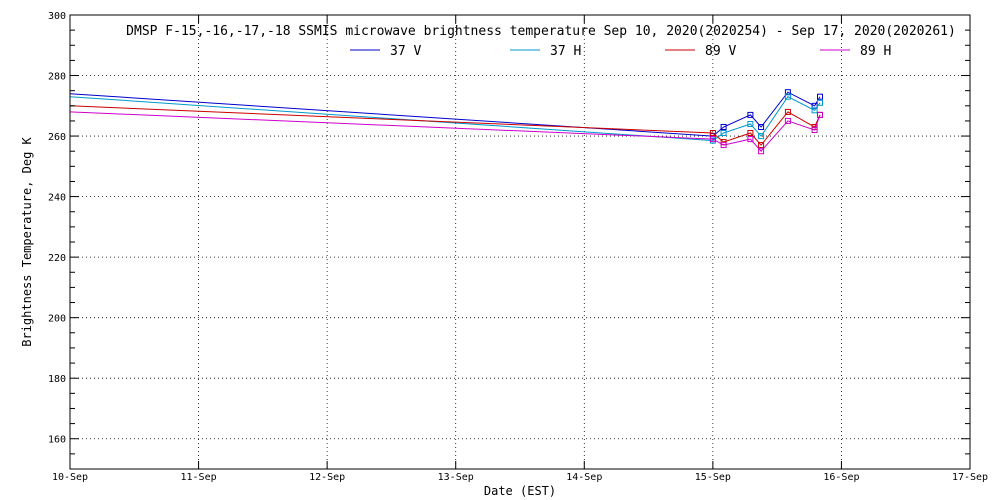  What do you see at coordinates (57, 258) in the screenshot?
I see `y-tick-label: 220` at bounding box center [57, 258].